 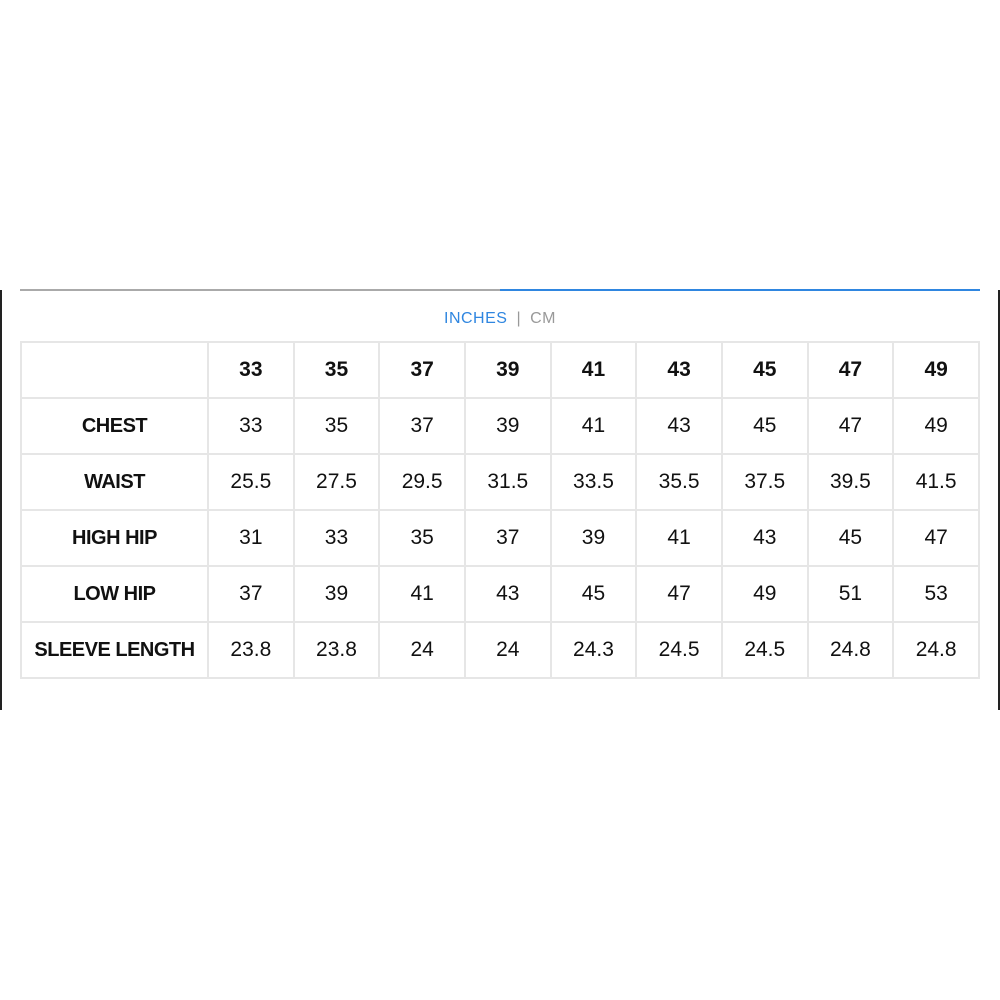 I want to click on size-header, so click(x=114, y=370).